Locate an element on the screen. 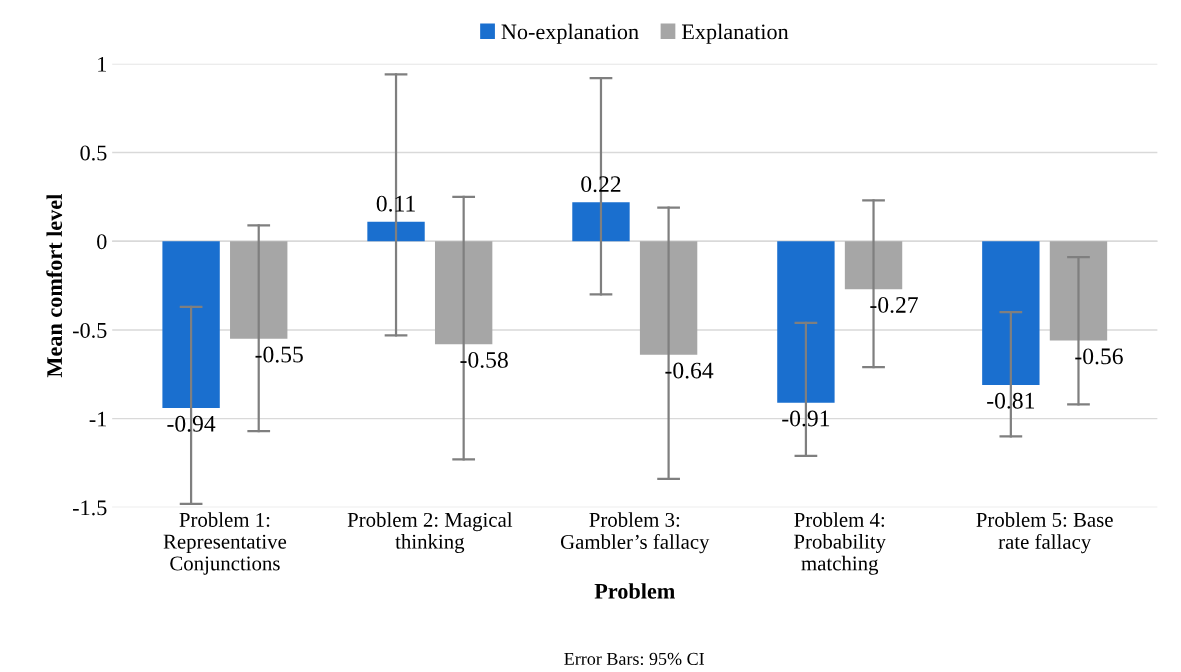 Image resolution: width=1181 pixels, height=672 pixels. data-label: -0.58 is located at coordinates (484, 359).